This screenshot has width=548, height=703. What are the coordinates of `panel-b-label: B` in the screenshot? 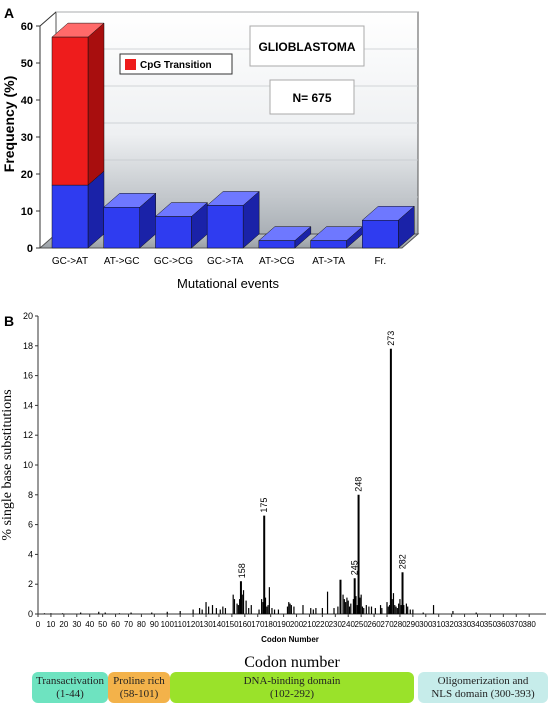 It's located at (9, 321).